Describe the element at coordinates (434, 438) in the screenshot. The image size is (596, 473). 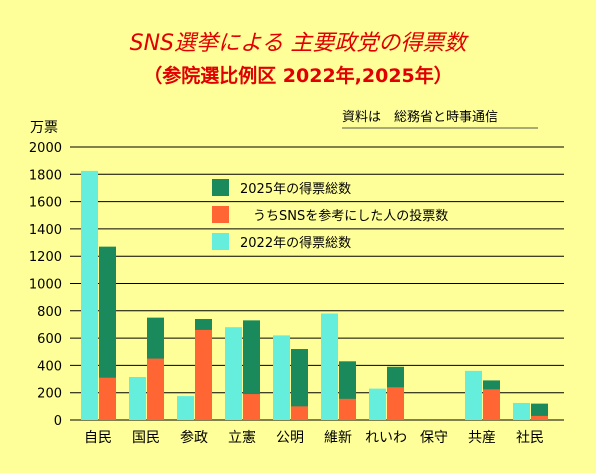
I see `x-category-label: 保守` at that location.